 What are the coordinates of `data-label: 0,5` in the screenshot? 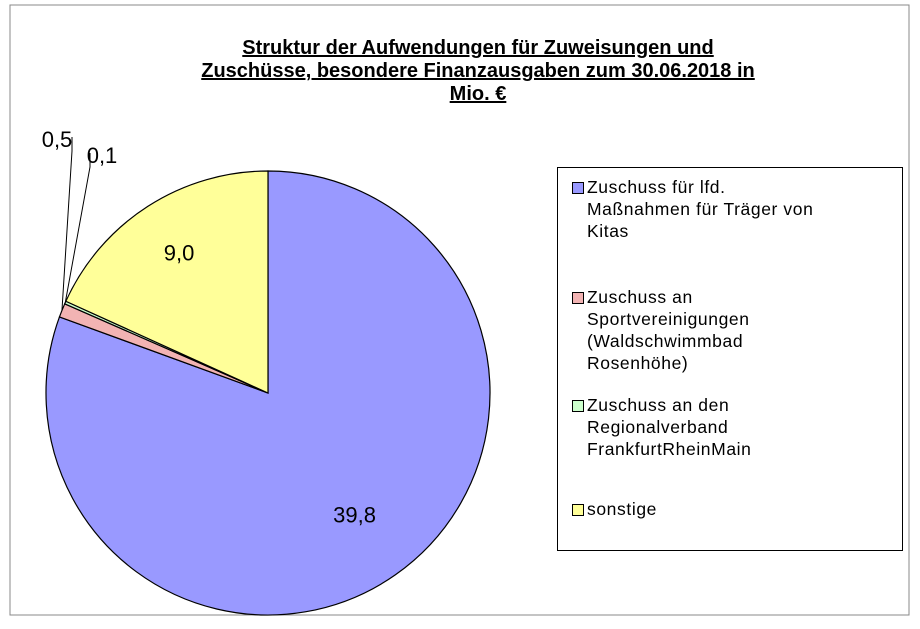 It's located at (57, 139).